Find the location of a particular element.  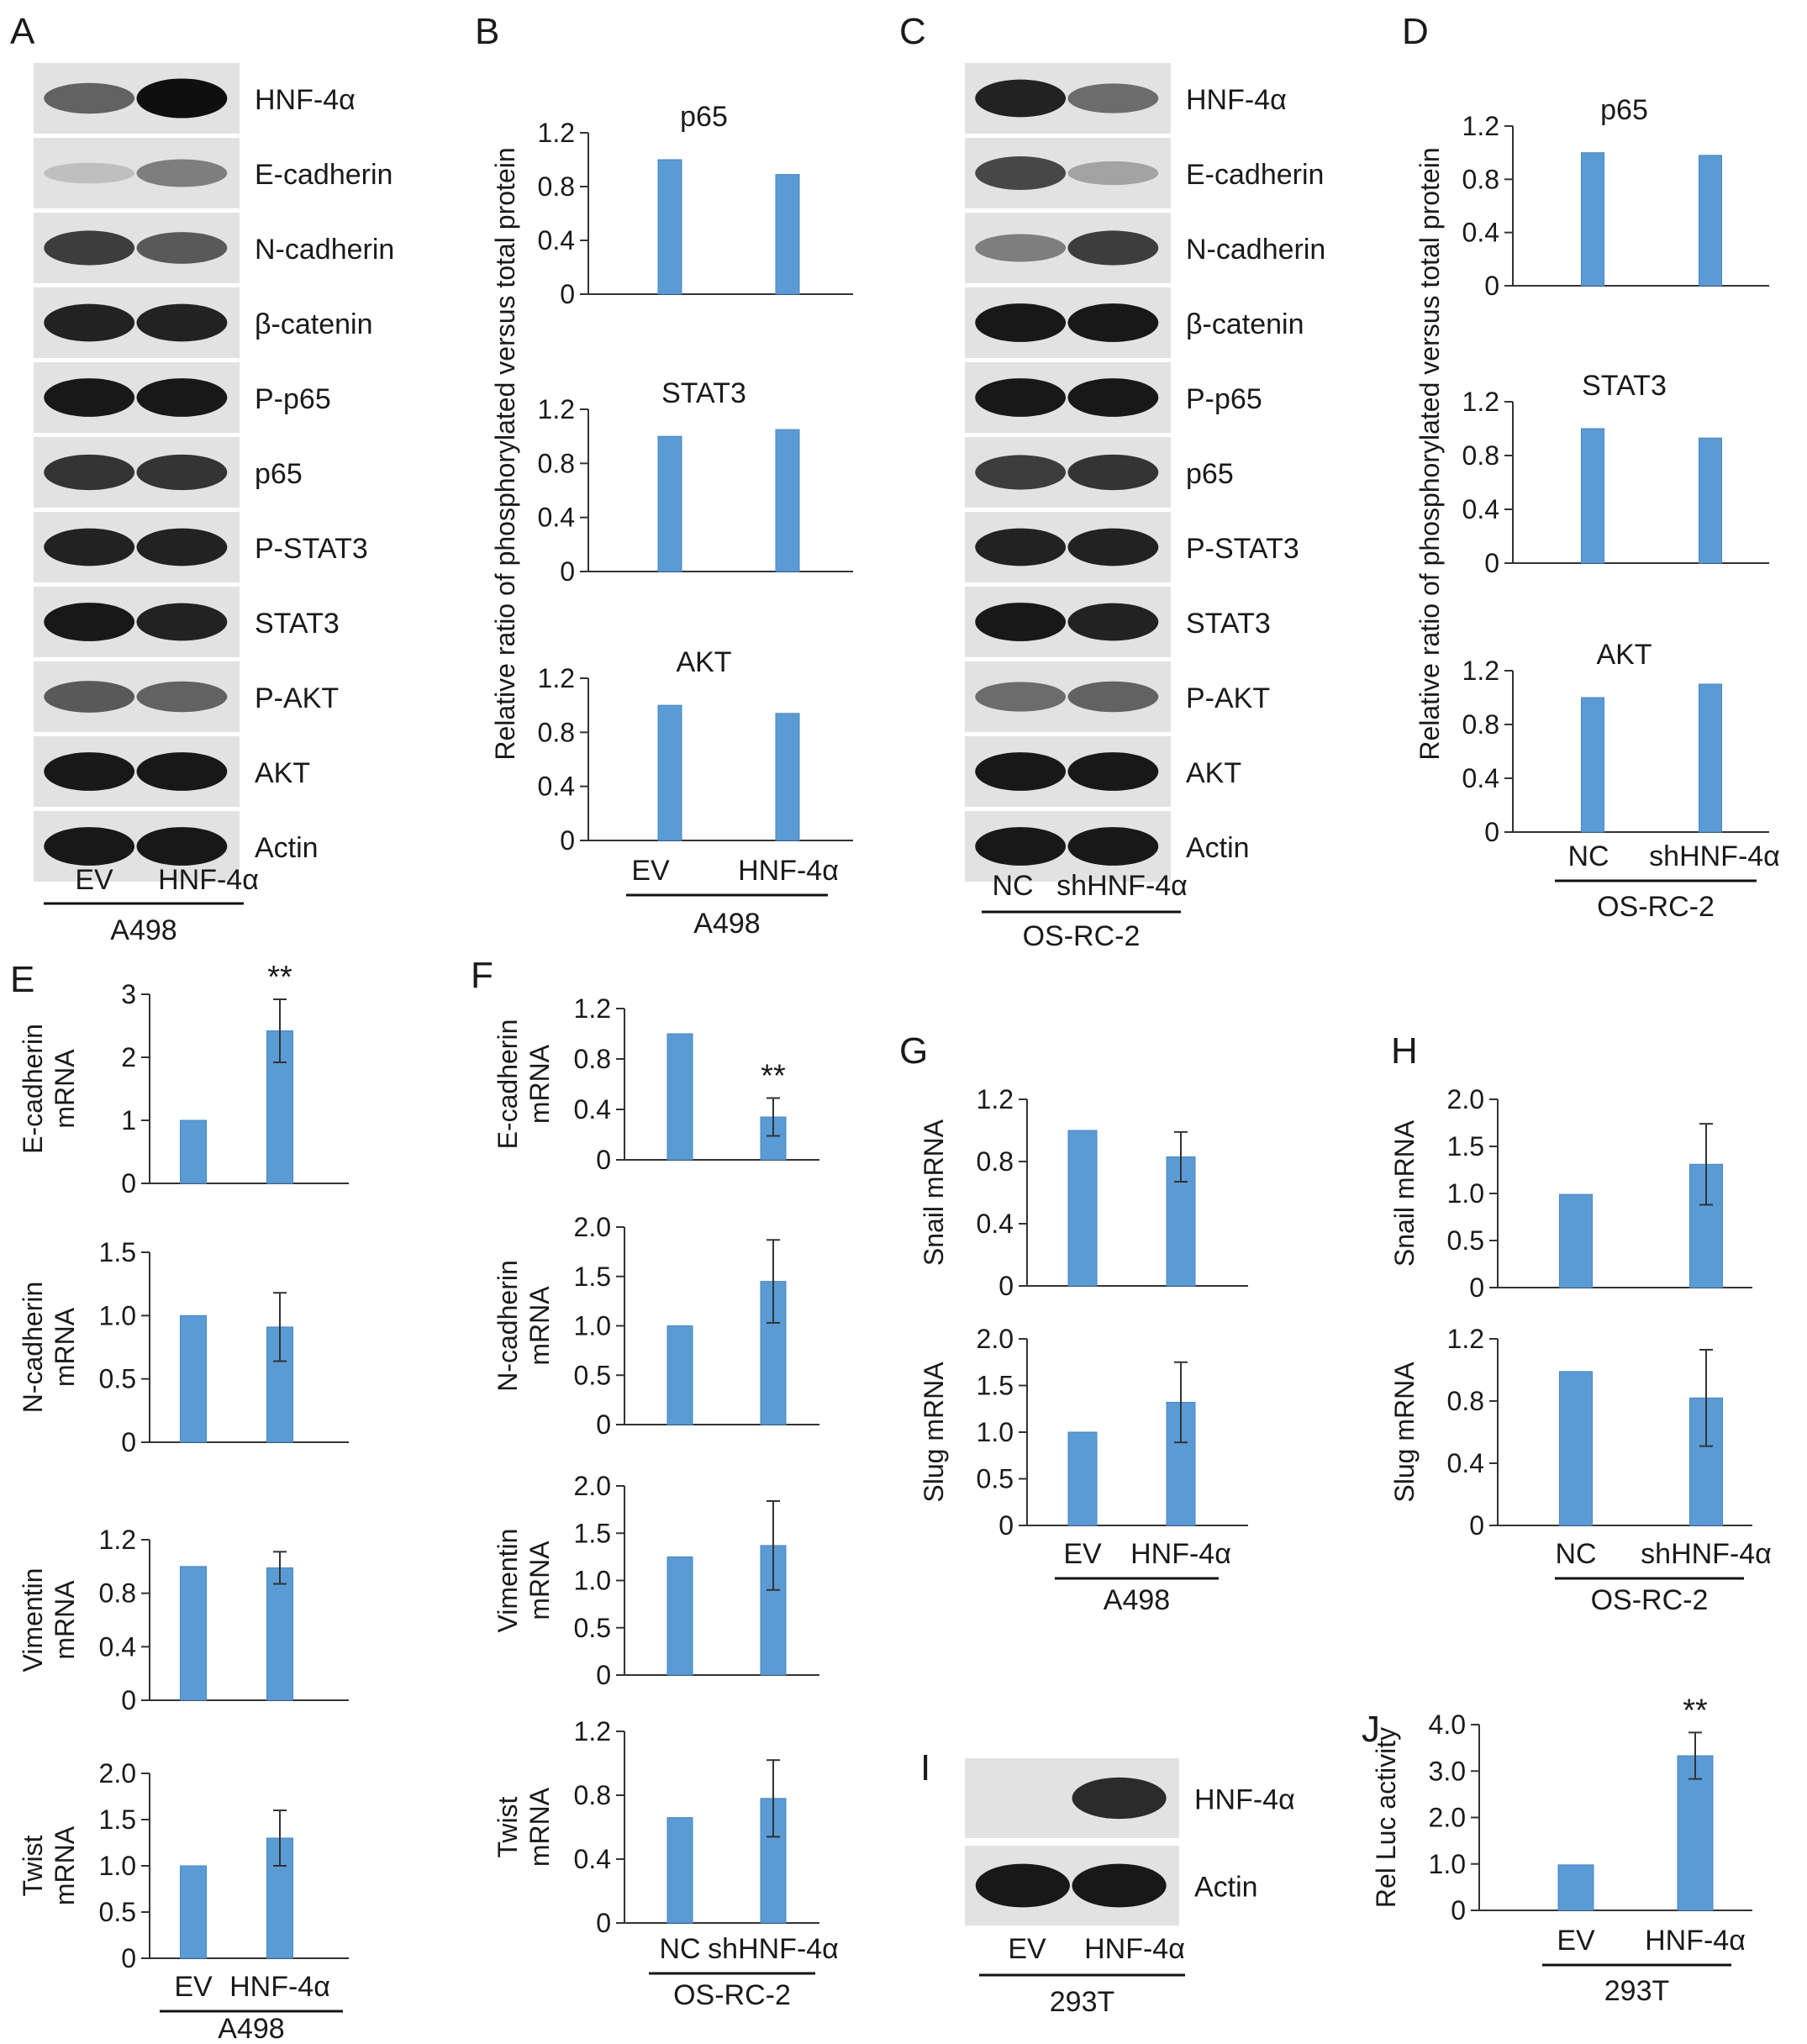

y-tick-label: 0.5 is located at coordinates (592, 1375).